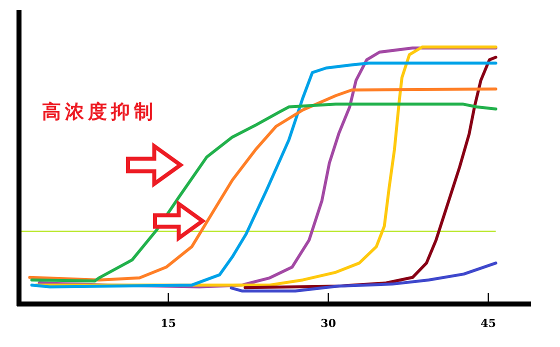 The image size is (560, 347). I want to click on x-tick-label: 30, so click(328, 323).